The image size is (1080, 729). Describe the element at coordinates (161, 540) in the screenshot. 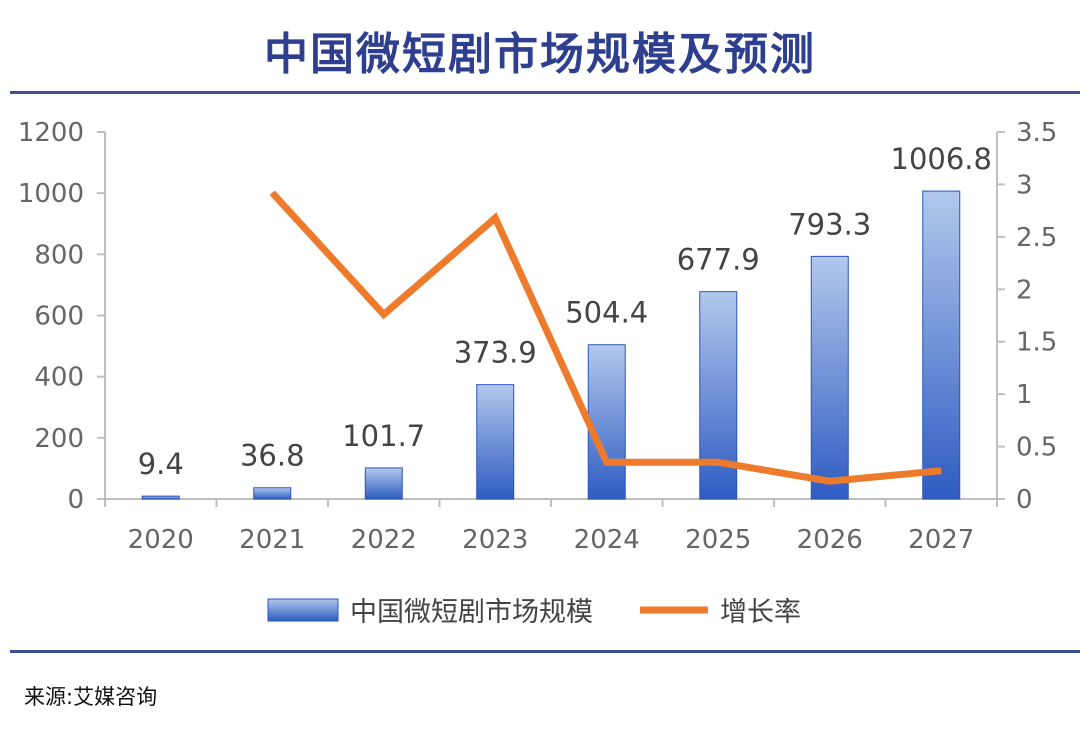

I see `x-tick-label: 2020` at that location.